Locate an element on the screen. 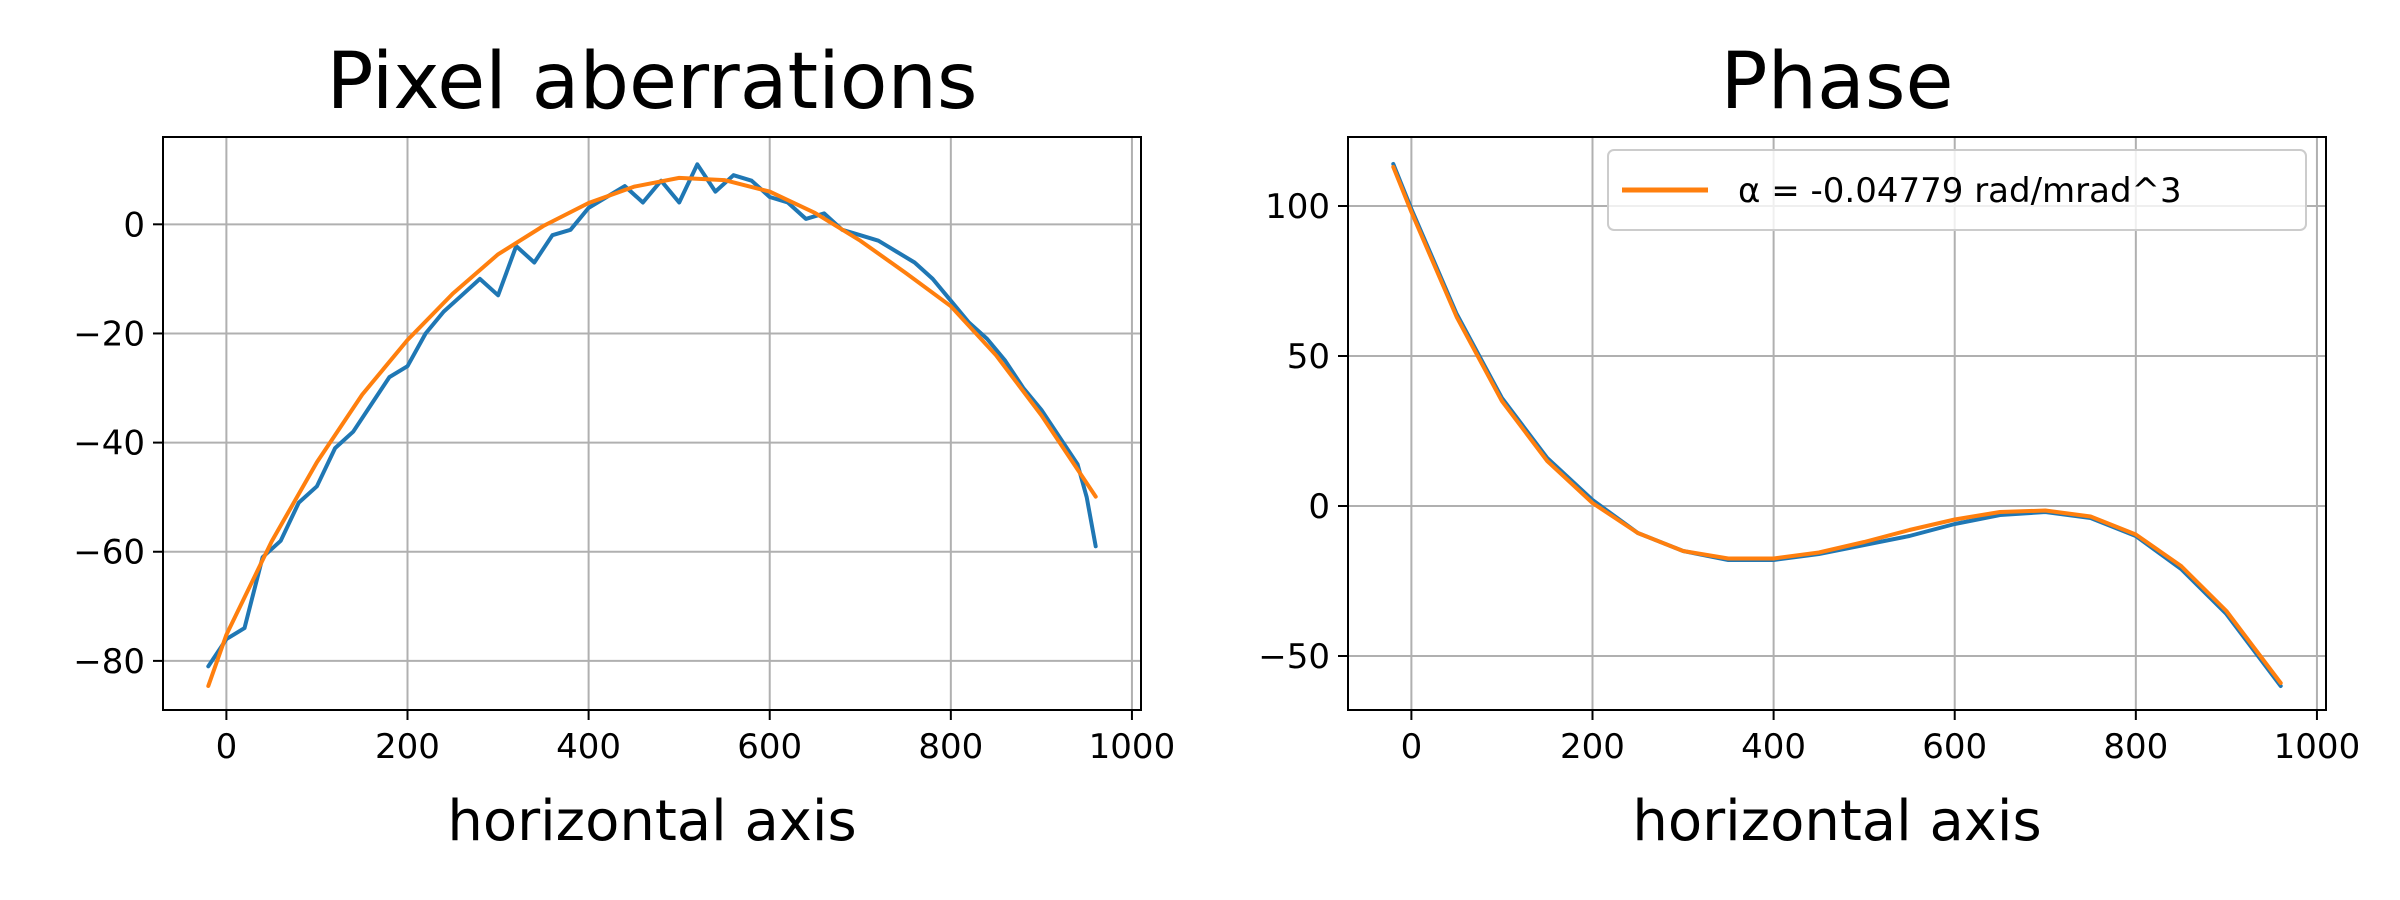 The image size is (2400, 900). y-tick-label: −50 is located at coordinates (1294, 657).